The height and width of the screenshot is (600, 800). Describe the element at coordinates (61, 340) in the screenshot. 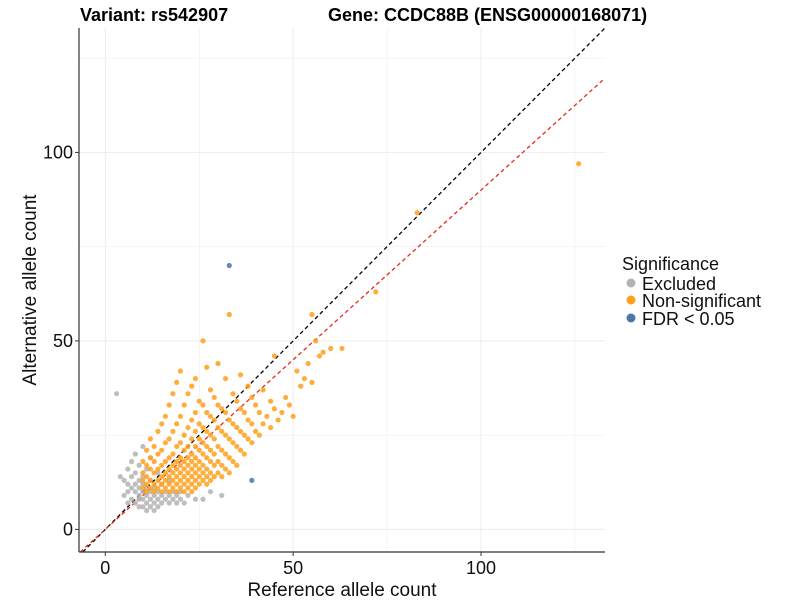

I see `y-axis-ticks: 0 50 100` at that location.